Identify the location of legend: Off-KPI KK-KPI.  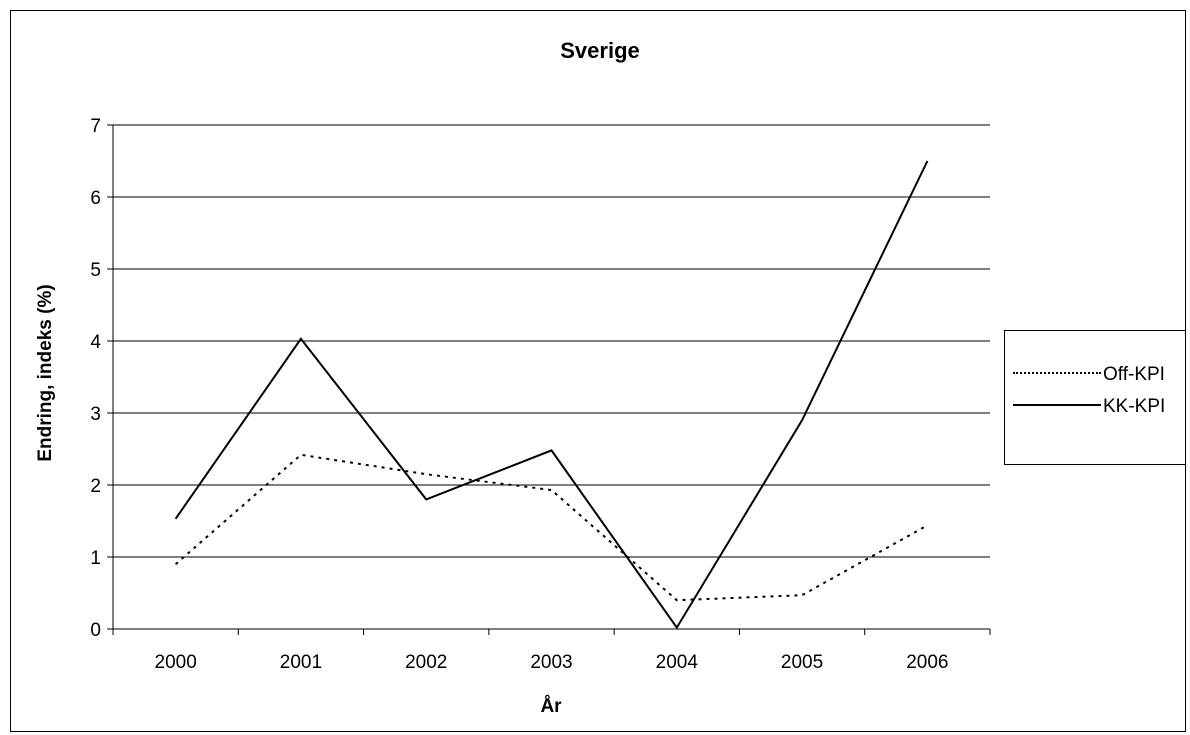
(1095, 397).